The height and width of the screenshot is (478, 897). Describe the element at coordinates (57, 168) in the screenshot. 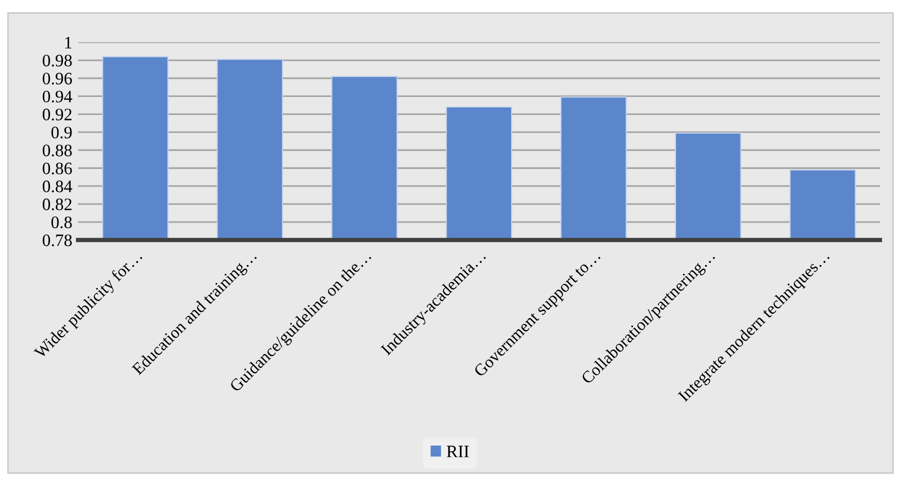

I see `y-tick-label: 0.86` at that location.